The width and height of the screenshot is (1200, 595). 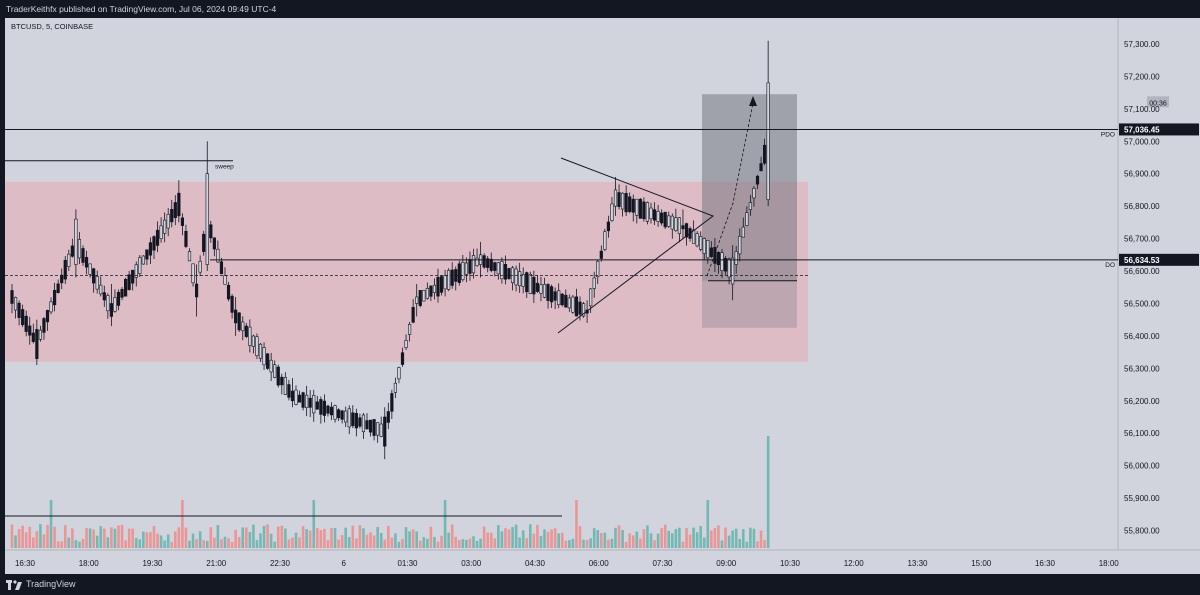 What do you see at coordinates (599, 563) in the screenshot?
I see `x-tick-label: 06:00` at bounding box center [599, 563].